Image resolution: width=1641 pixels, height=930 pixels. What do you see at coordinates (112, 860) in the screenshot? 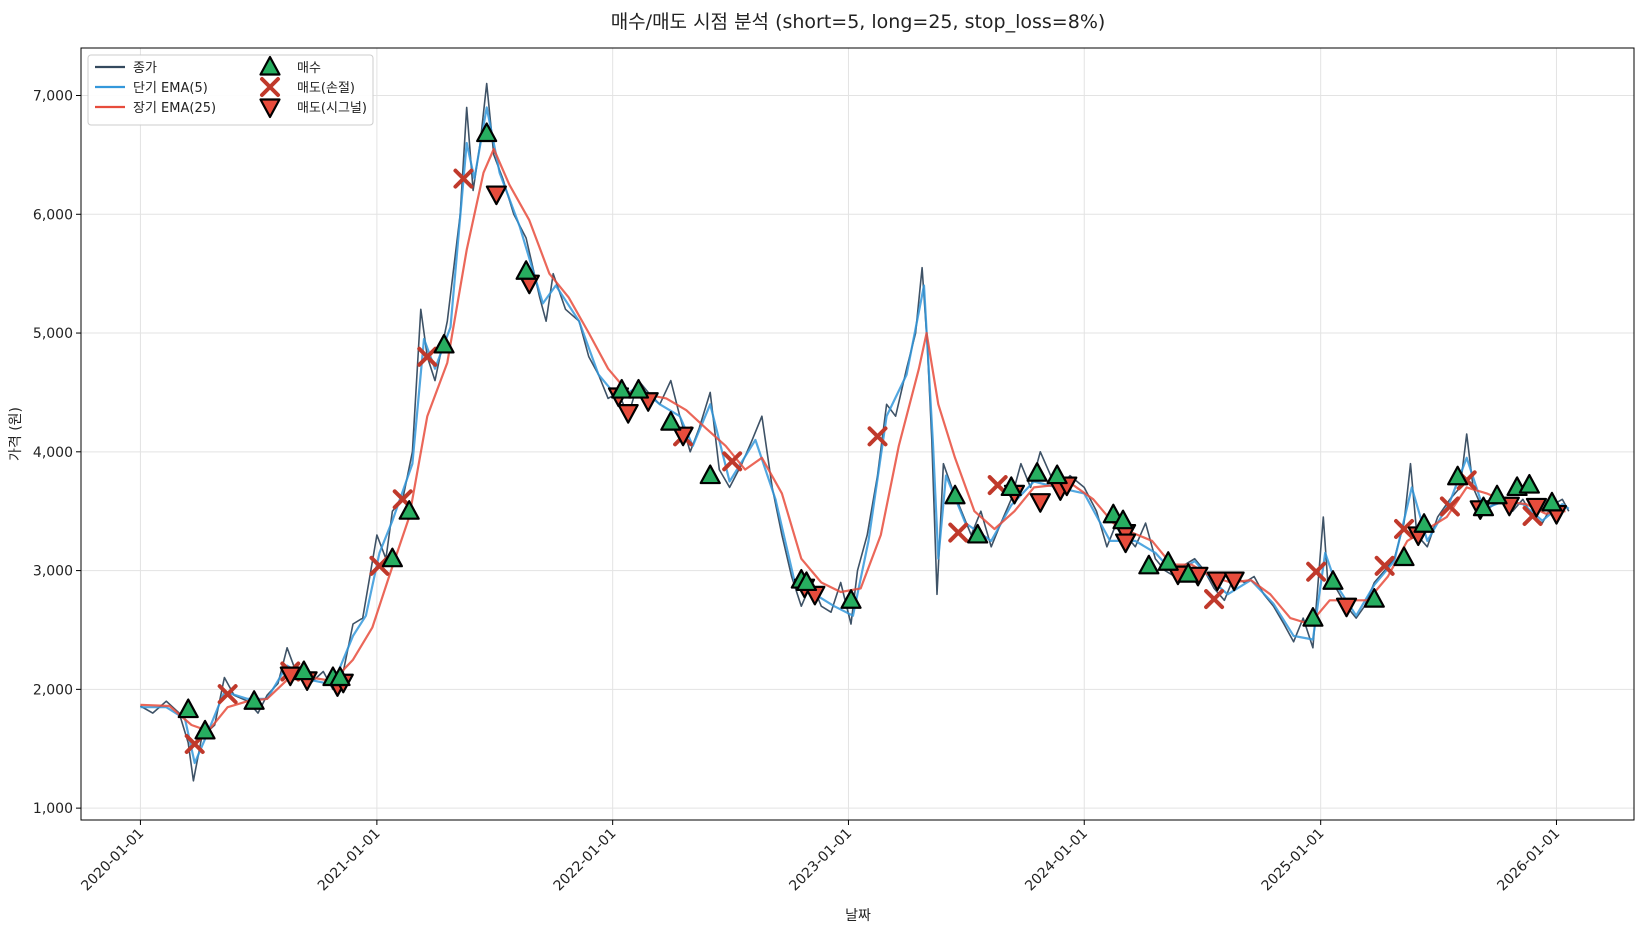
I see `x-tick-label: 2020-01-01` at bounding box center [112, 860].